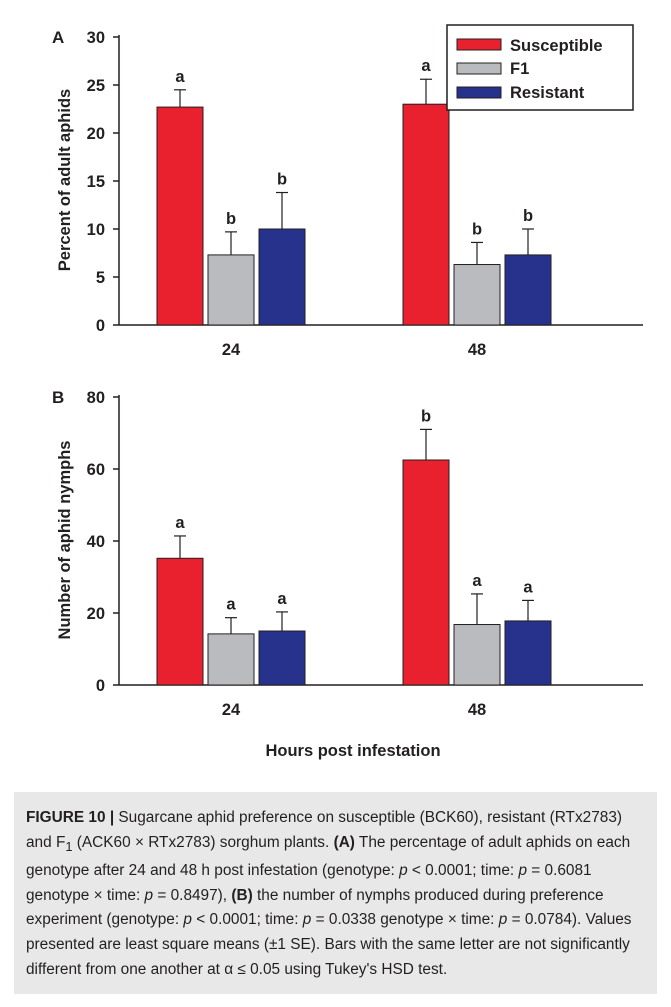 The width and height of the screenshot is (671, 1007). What do you see at coordinates (69, 846) in the screenshot?
I see `caption-subscript: 1` at bounding box center [69, 846].